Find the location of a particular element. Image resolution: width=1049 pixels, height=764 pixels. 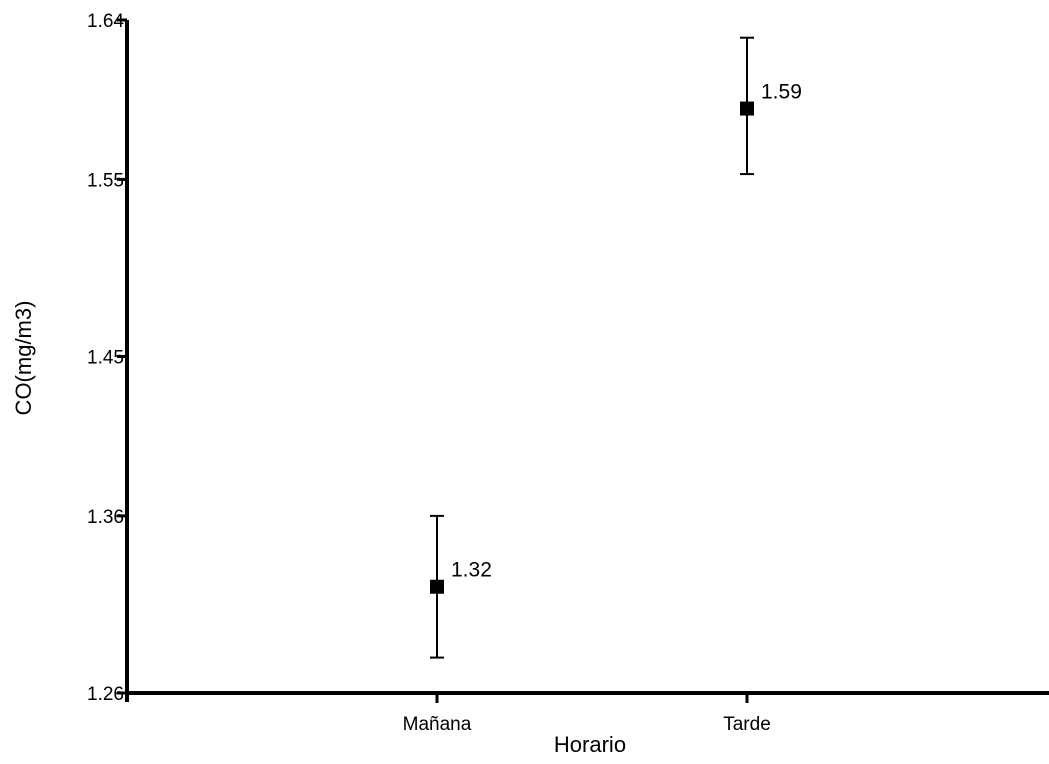

x-tick-label: Tarde is located at coordinates (747, 724).